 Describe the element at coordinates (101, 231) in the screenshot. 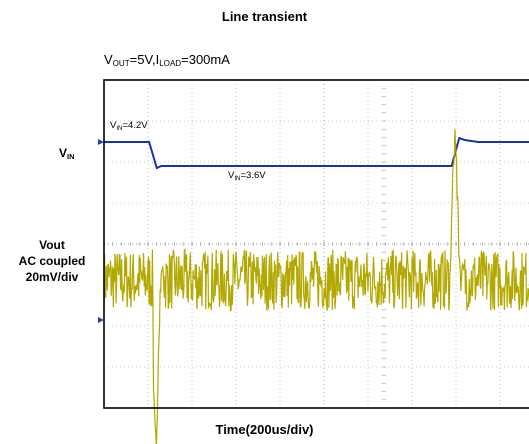

I see `channel-markers` at that location.